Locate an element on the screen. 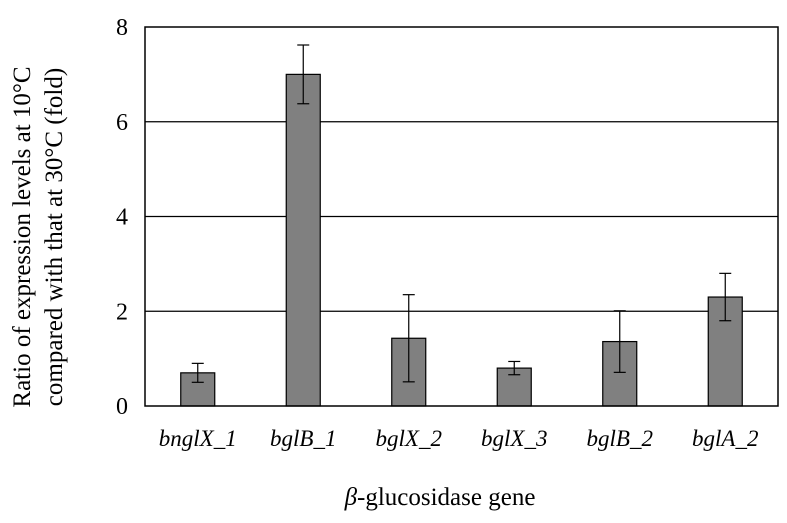 The image size is (787, 523). y-axis-title-line-1: Ratio of expression levels at 10°C is located at coordinates (22, 236).